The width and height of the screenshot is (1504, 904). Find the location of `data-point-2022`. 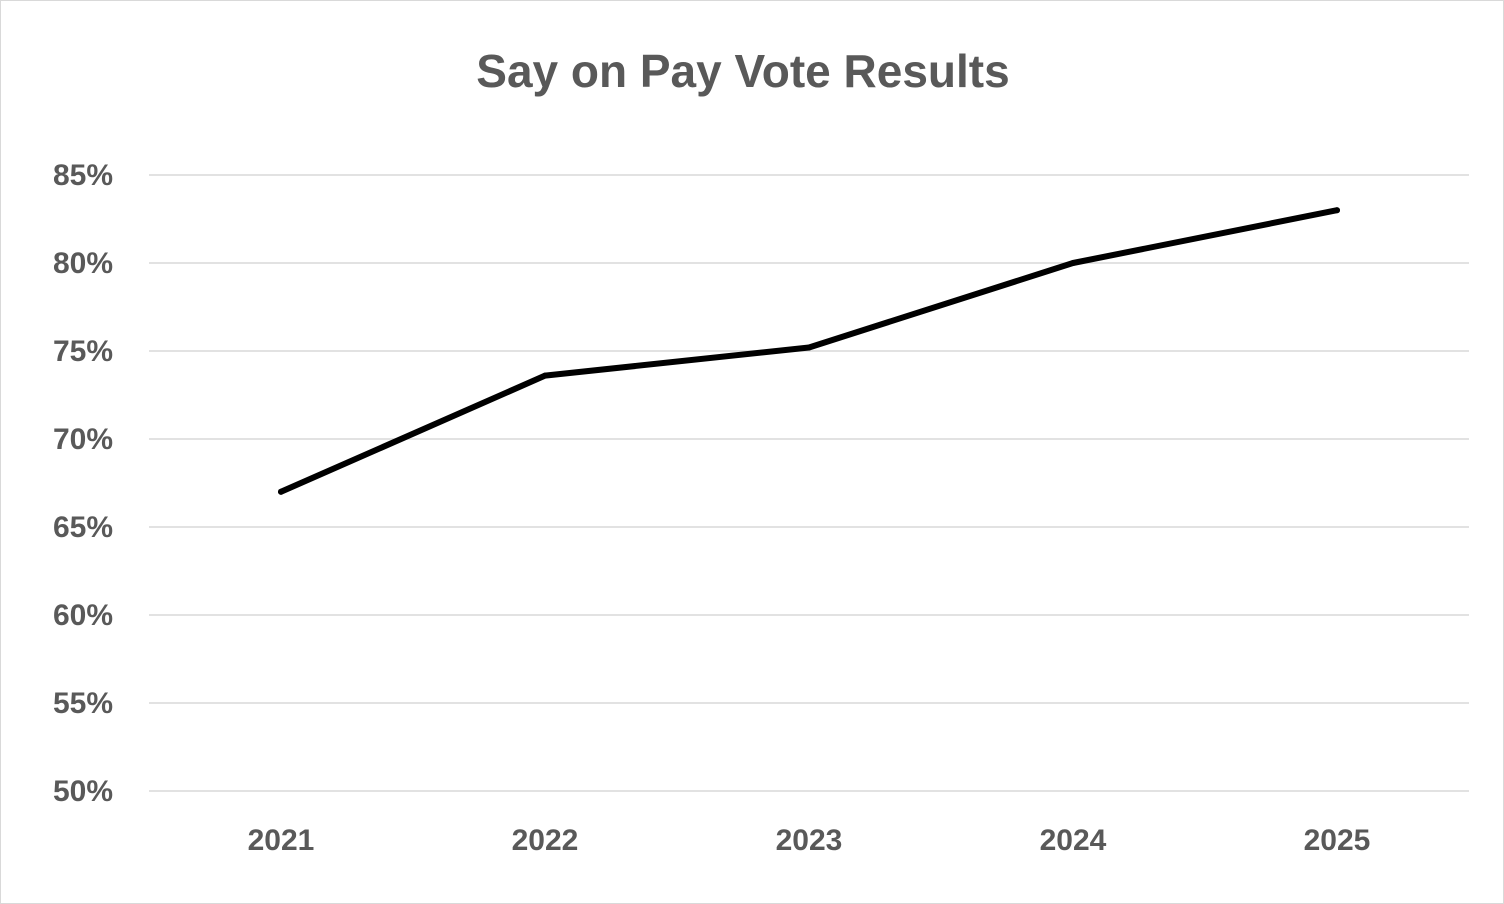

data-point-2022 is located at coordinates (545, 375).